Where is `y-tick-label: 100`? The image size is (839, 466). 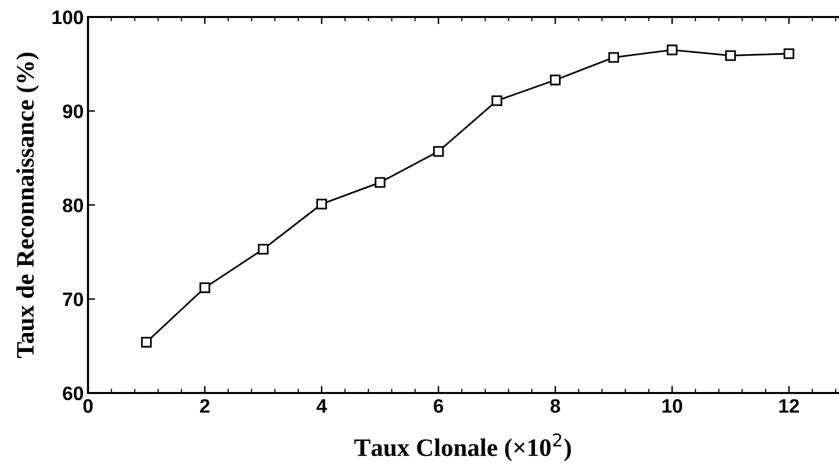 y-tick-label: 100 is located at coordinates (68, 17).